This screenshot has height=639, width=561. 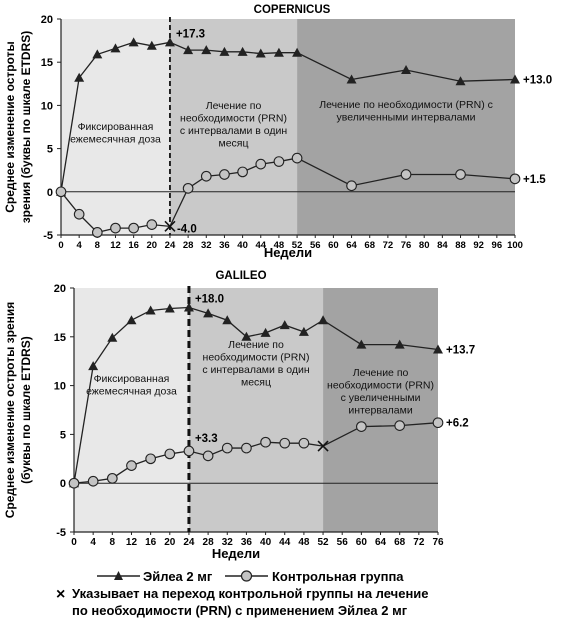 What do you see at coordinates (132, 542) in the screenshot?
I see `x-tick-label: 12` at bounding box center [132, 542].